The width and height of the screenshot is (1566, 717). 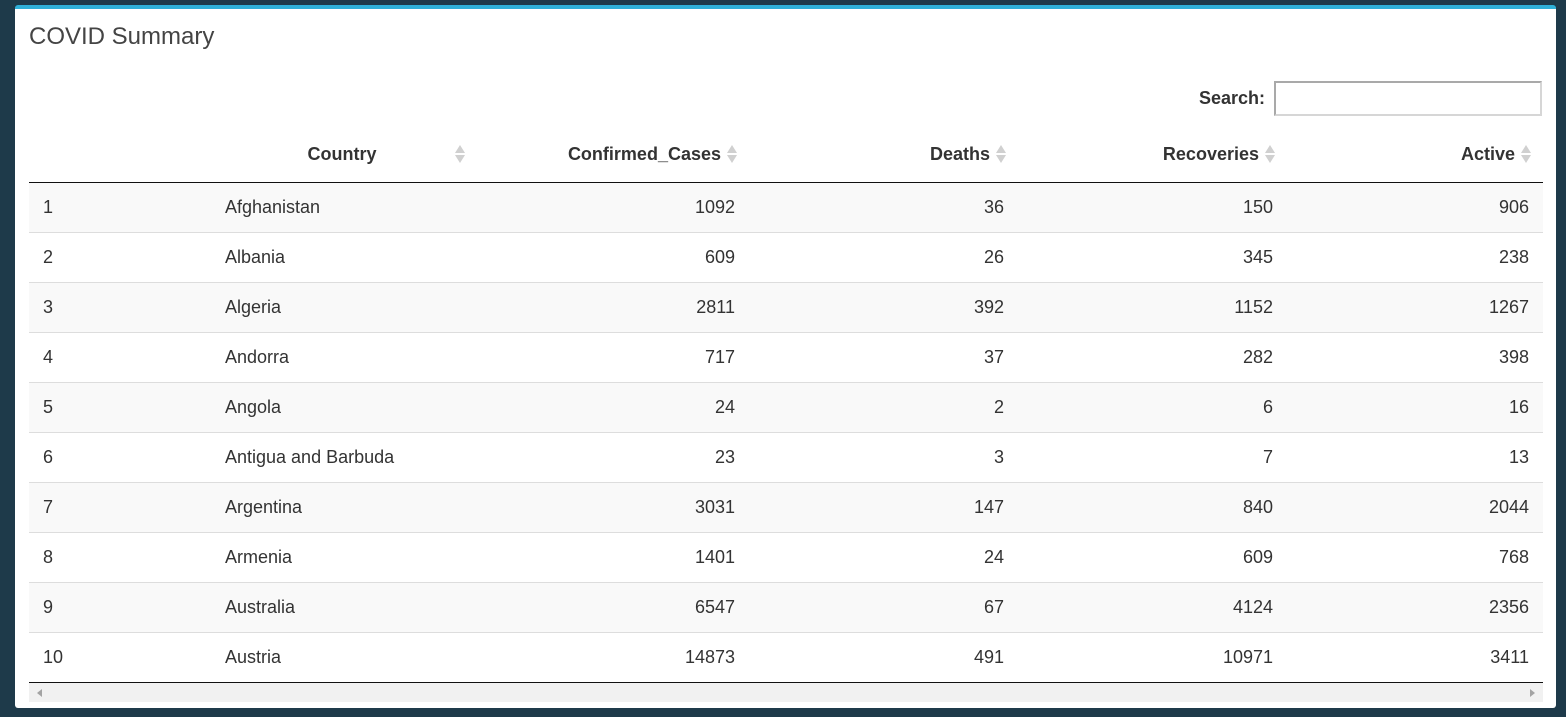 I want to click on column-header-confirmed-cases: Confirmed_Cases, so click(x=611, y=155).